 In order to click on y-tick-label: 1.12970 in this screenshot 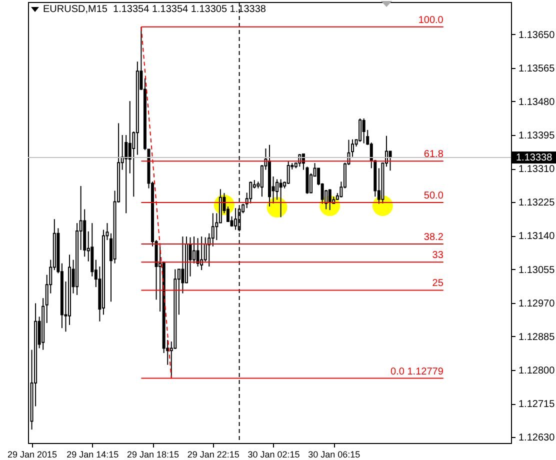, I will do `click(537, 304)`.